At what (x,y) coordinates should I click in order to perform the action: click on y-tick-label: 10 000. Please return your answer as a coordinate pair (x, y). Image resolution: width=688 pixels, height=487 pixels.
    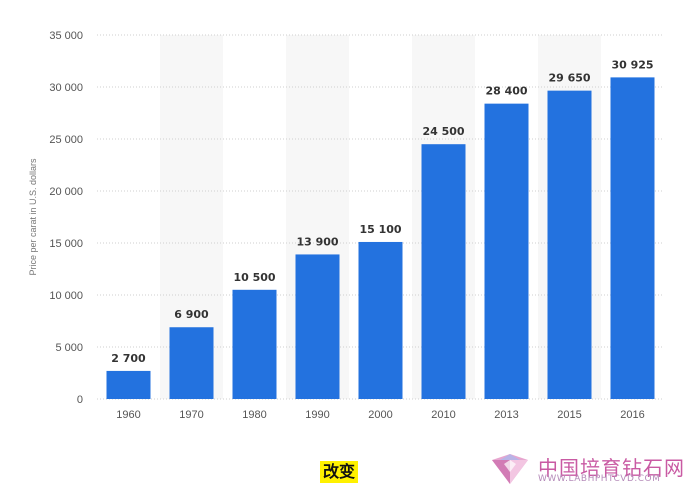
    Looking at the image, I should click on (66, 296).